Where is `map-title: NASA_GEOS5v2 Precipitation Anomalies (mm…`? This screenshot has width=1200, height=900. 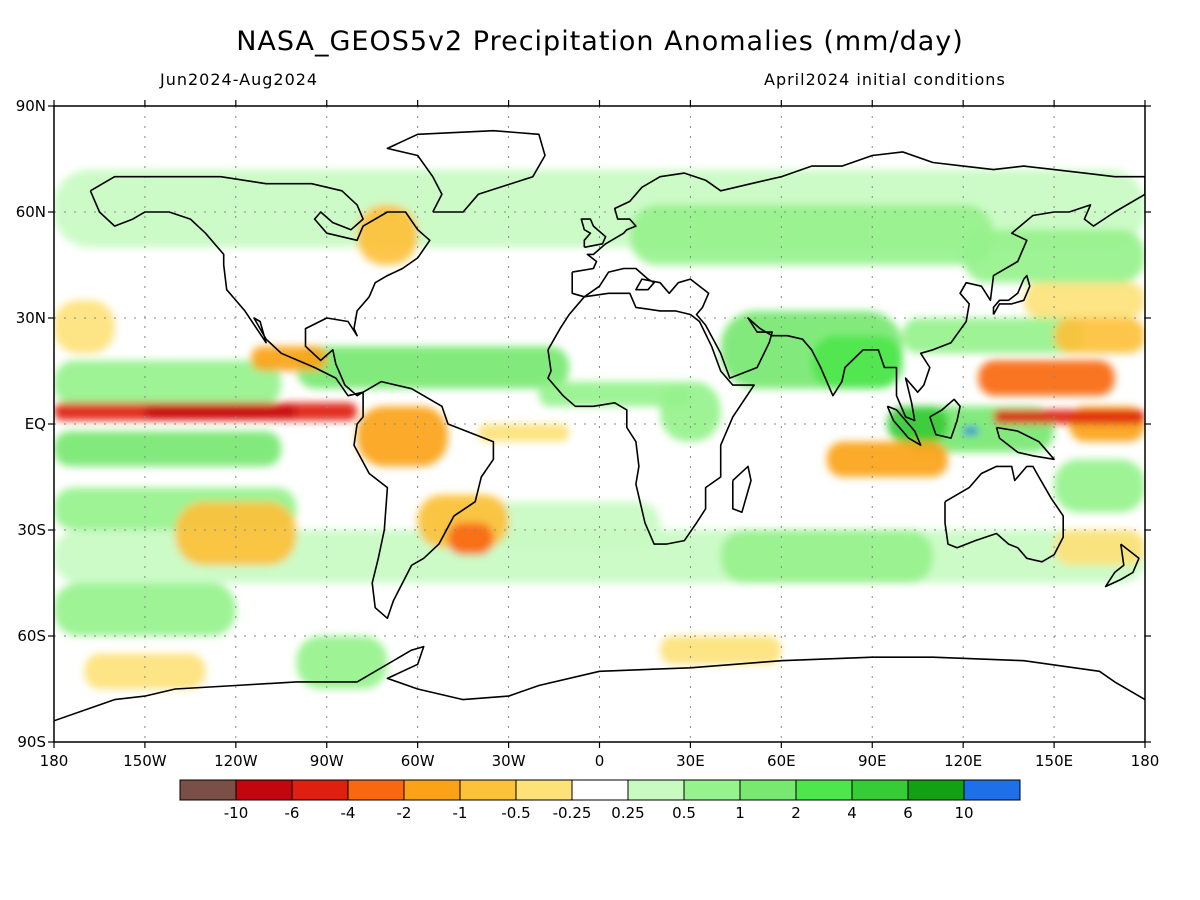 map-title: NASA_GEOS5v2 Precipitation Anomalies (mm… is located at coordinates (600, 41).